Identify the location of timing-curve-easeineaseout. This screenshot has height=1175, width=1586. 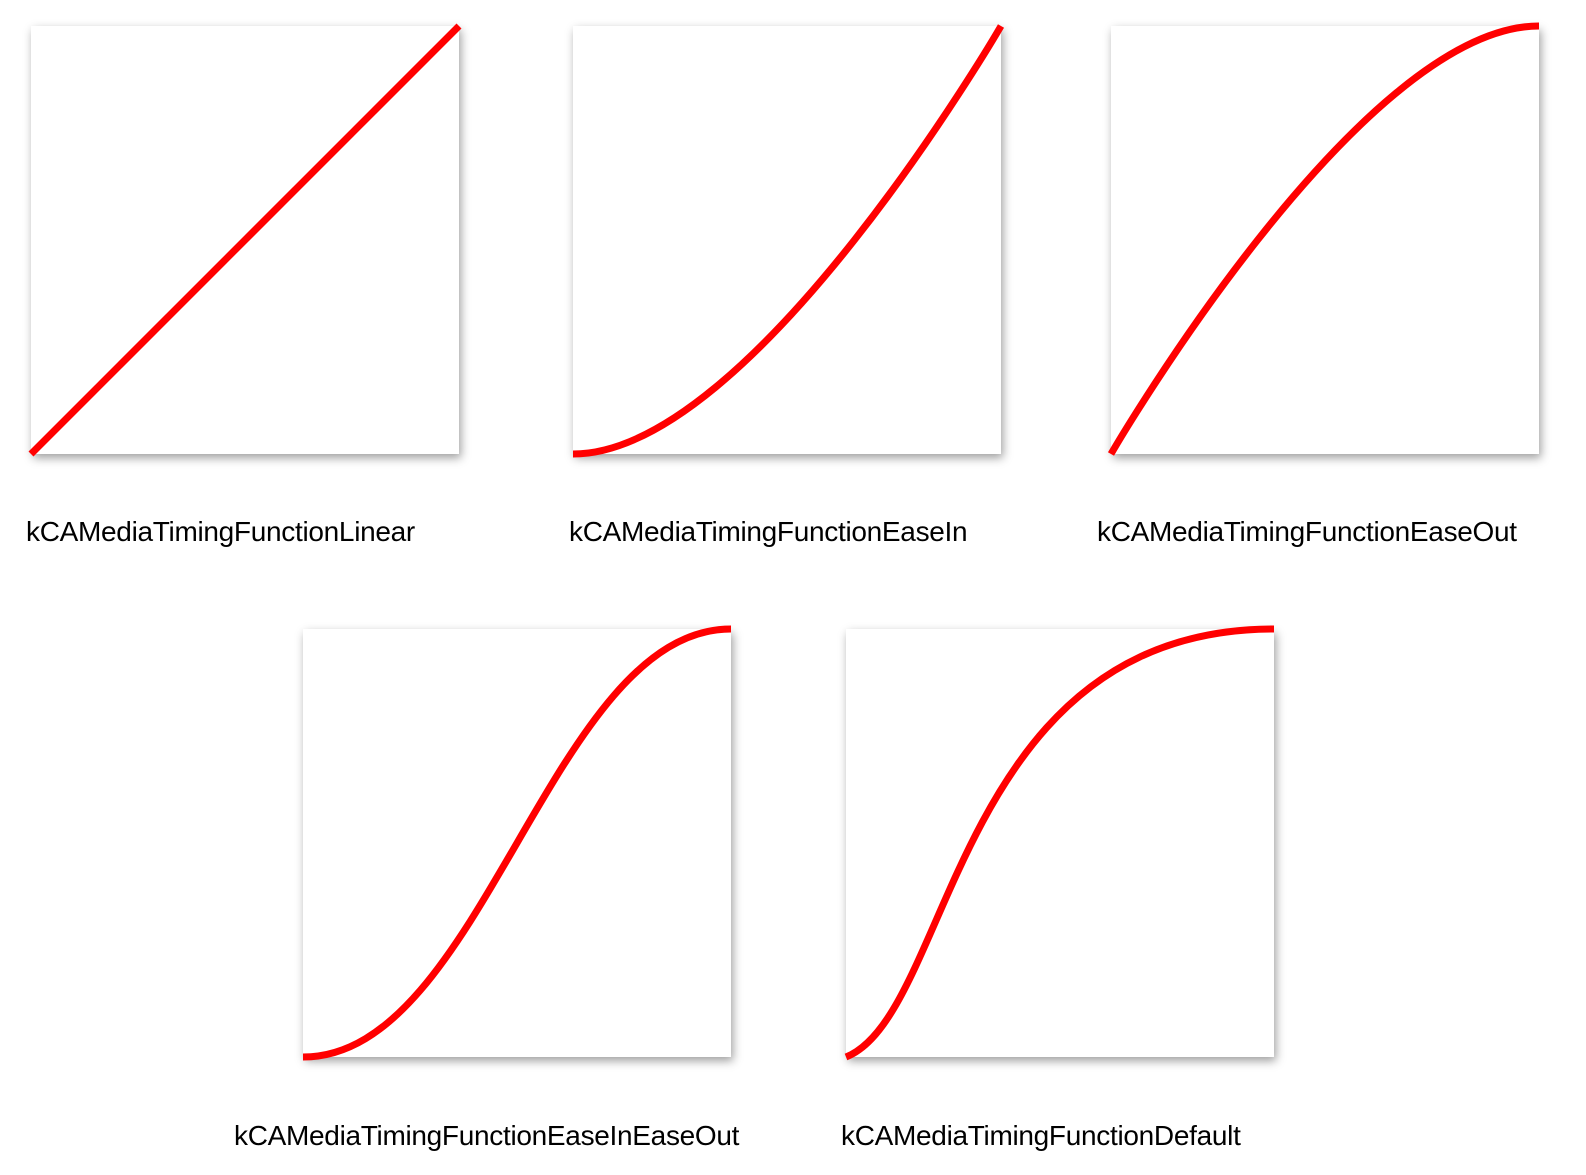
(517, 843).